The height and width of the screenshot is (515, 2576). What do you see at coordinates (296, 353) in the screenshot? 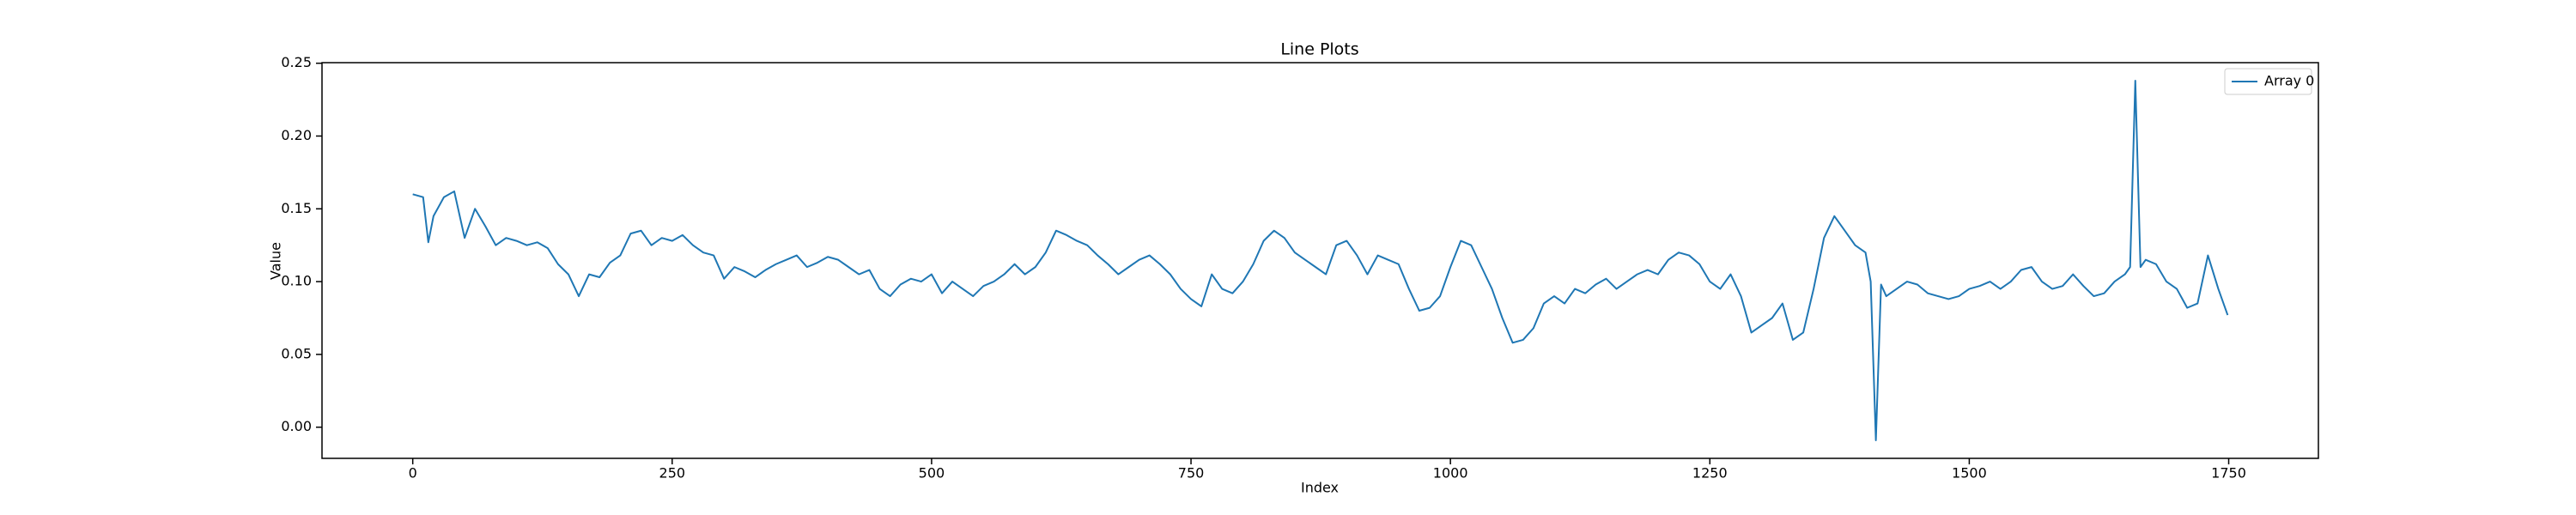
I see `y-tick-label: 0.05` at bounding box center [296, 353].